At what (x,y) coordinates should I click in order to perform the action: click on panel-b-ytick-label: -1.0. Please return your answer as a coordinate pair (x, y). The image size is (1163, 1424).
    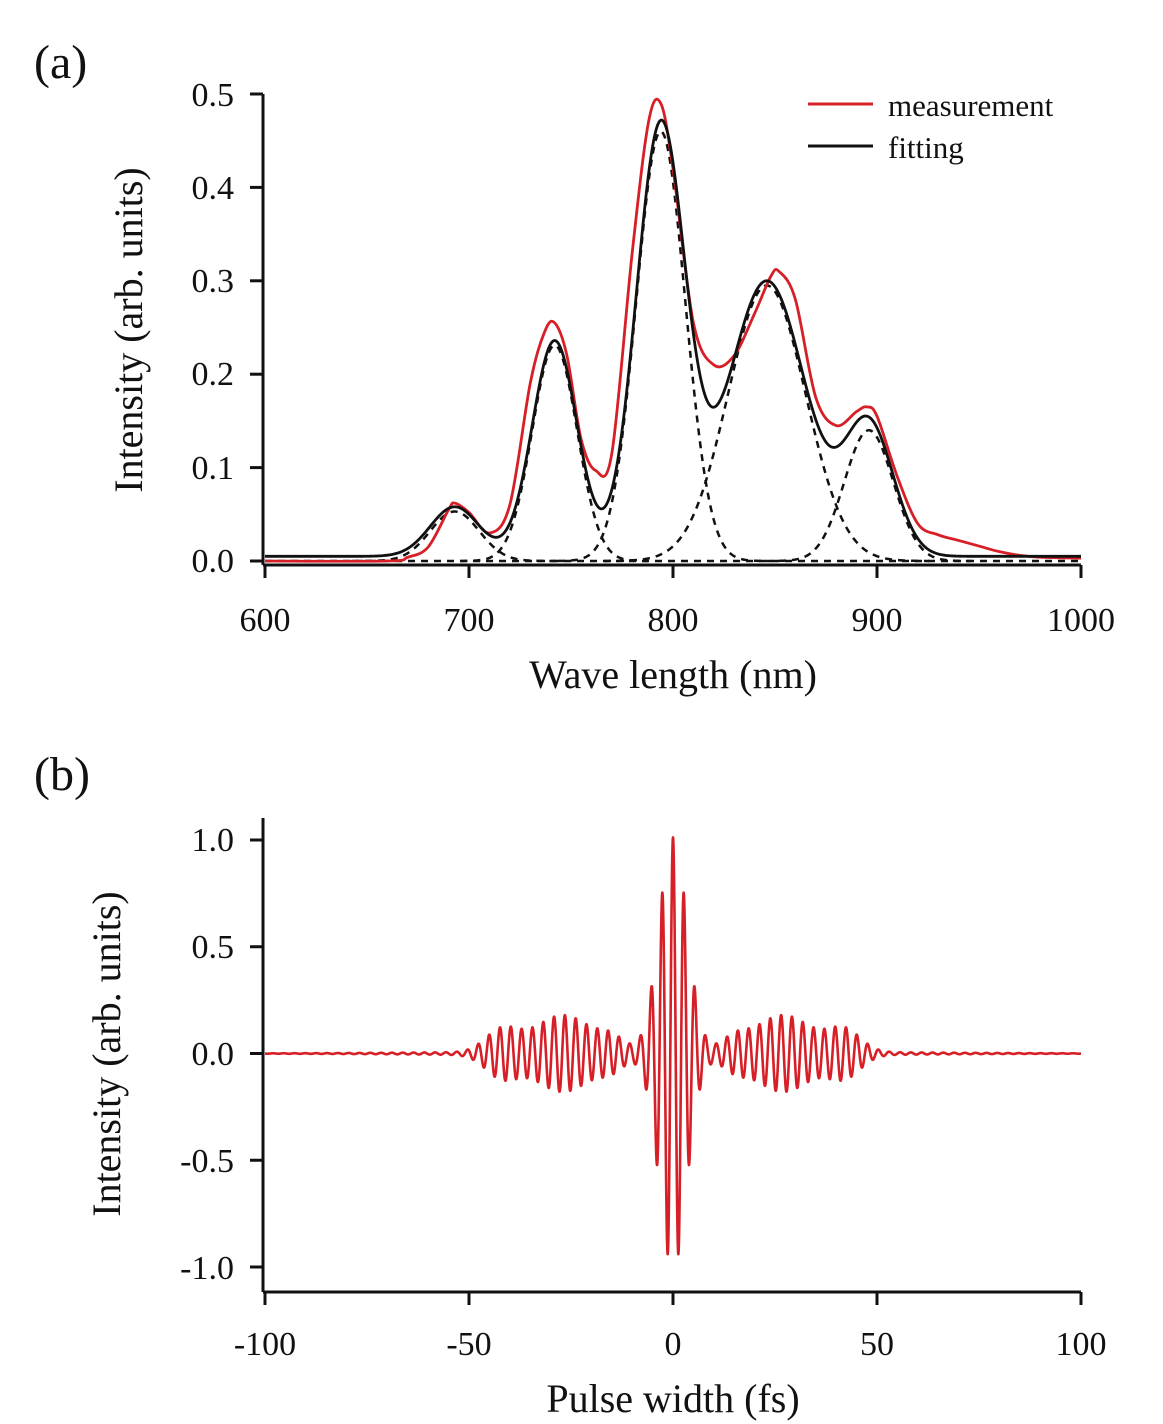
    Looking at the image, I should click on (207, 1268).